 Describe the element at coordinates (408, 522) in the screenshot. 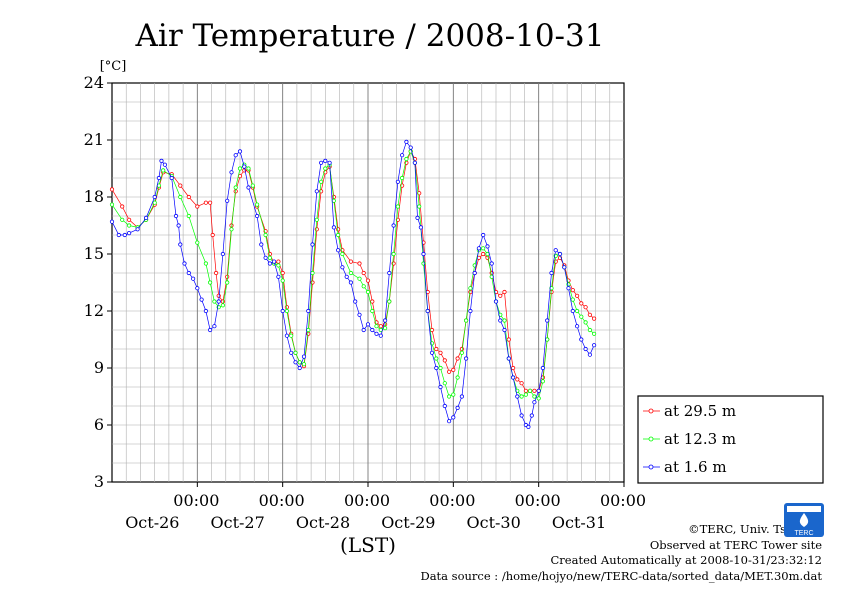

I see `x-tick-date: Oct-29` at that location.